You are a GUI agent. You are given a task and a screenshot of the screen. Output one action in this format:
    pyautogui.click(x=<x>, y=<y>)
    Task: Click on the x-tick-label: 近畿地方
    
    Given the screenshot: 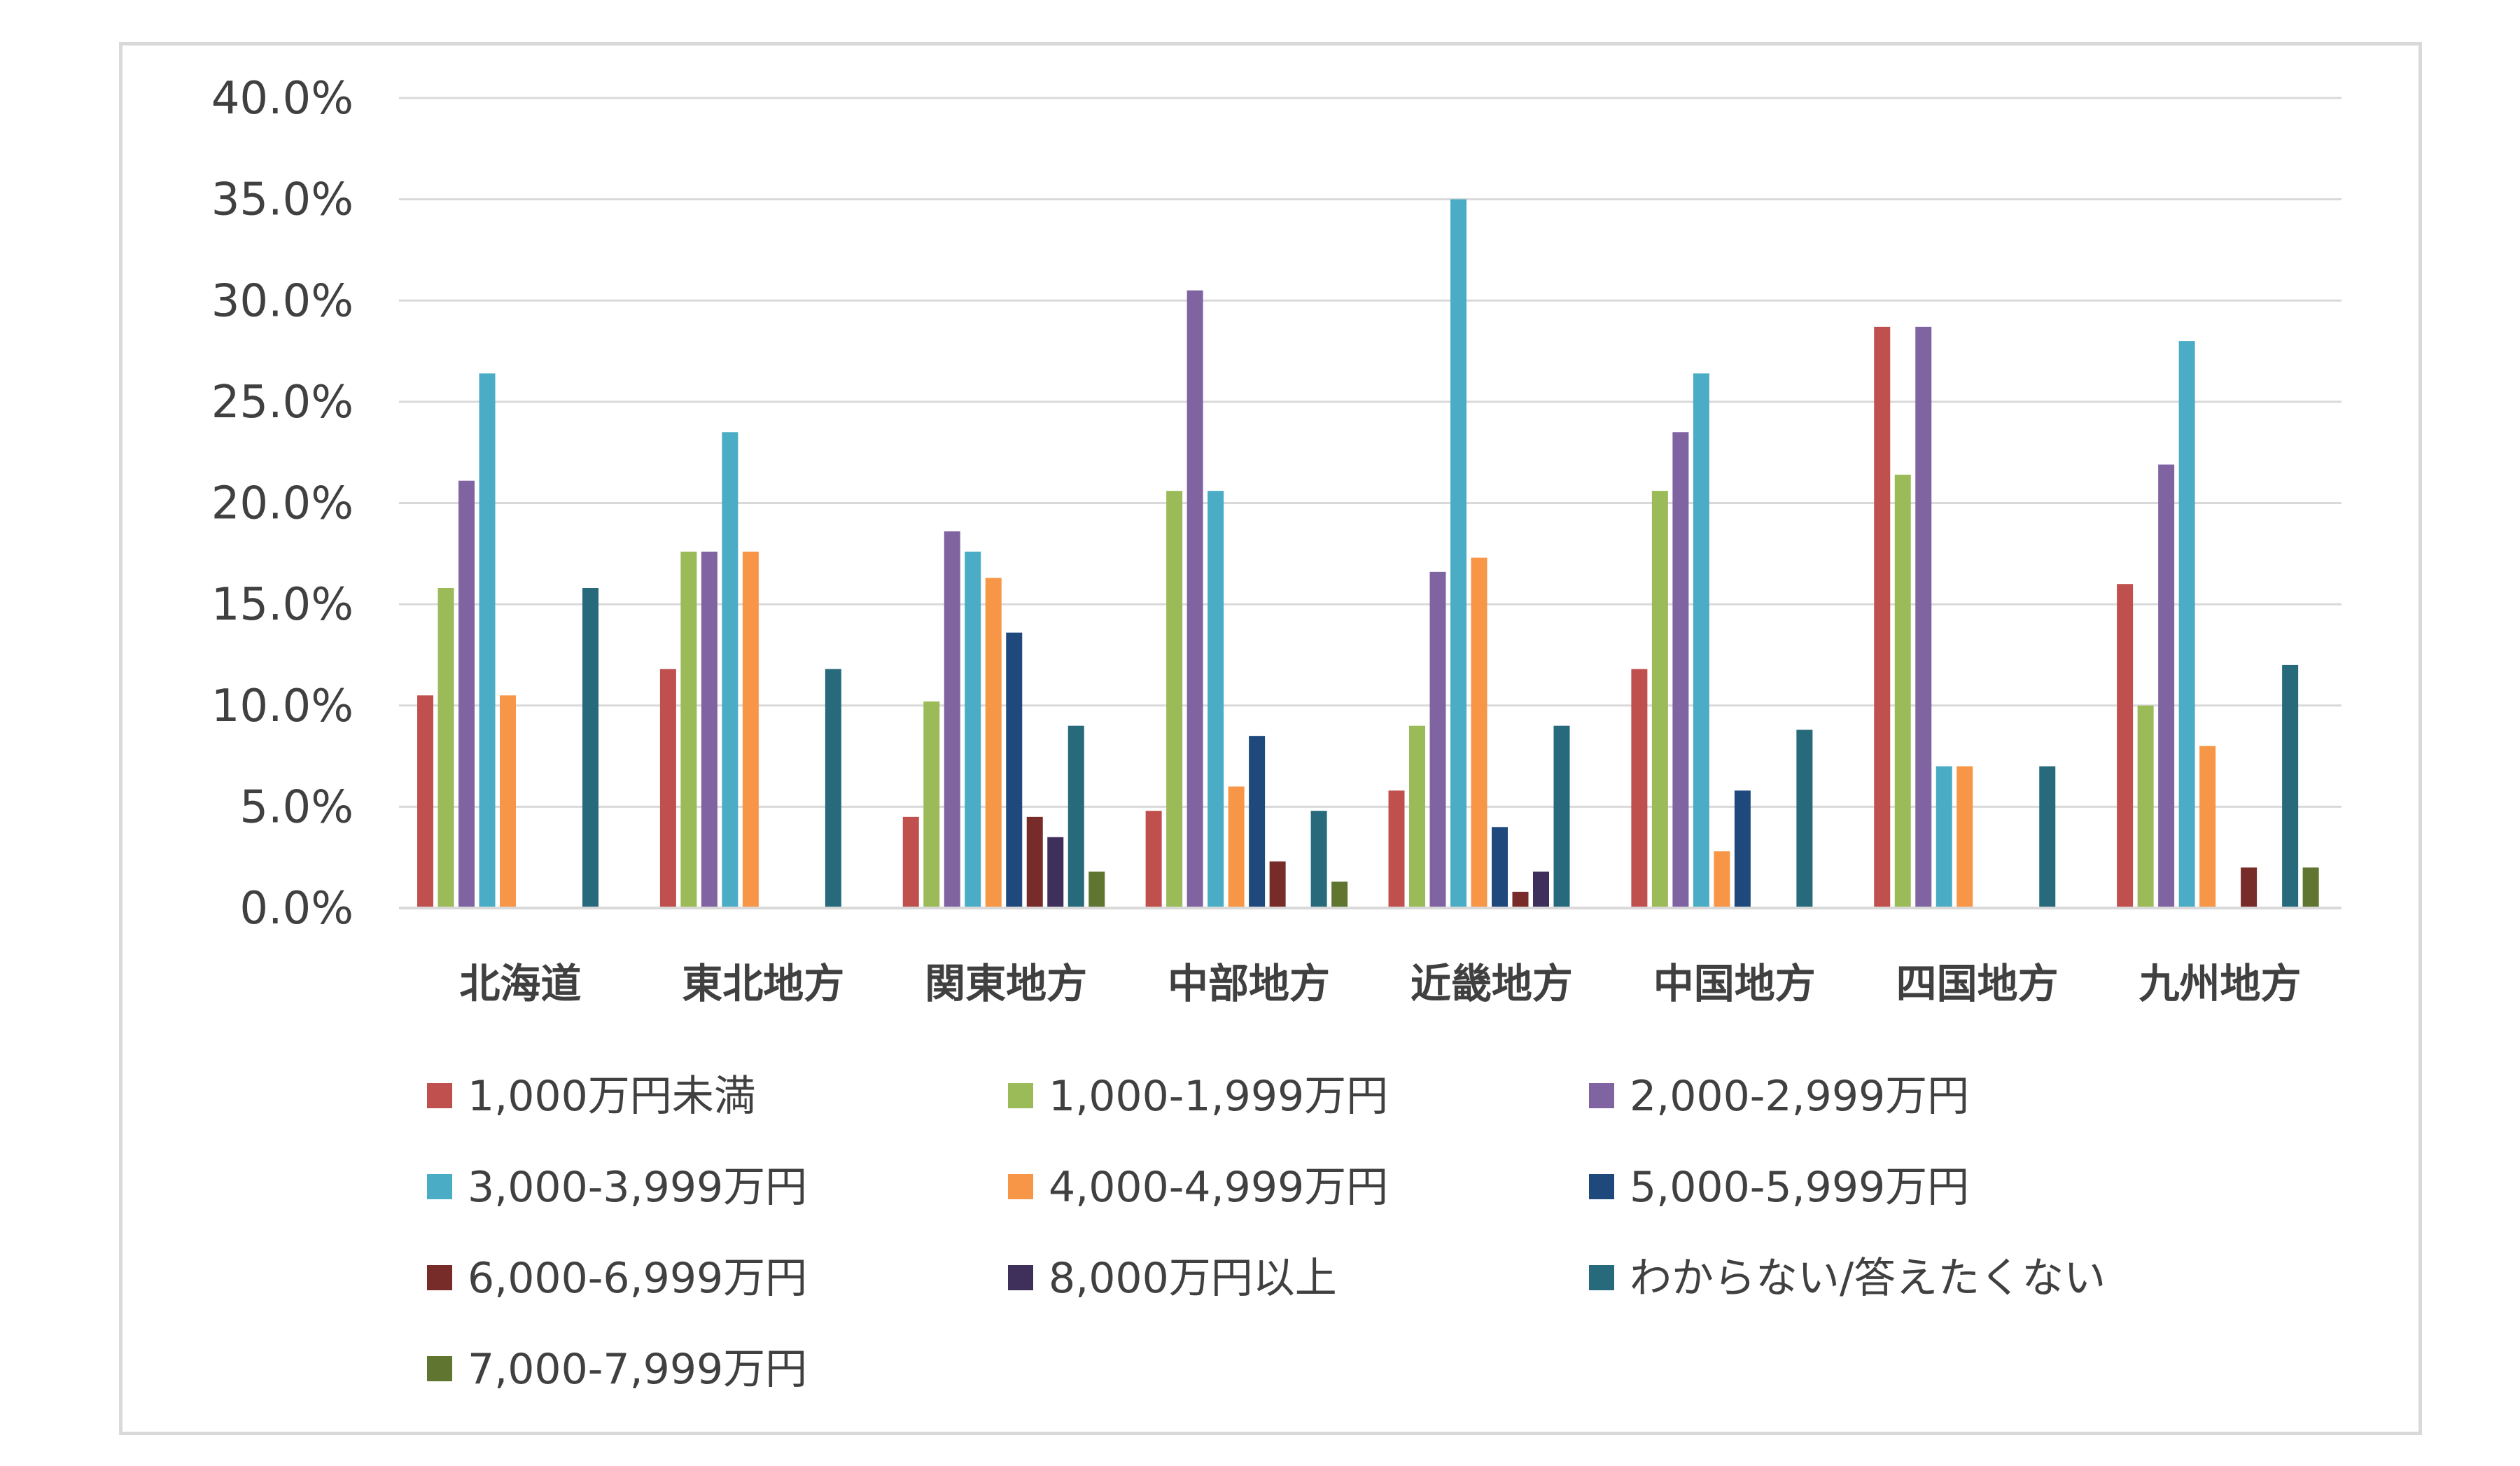 What is the action you would take?
    pyautogui.click(x=1491, y=983)
    